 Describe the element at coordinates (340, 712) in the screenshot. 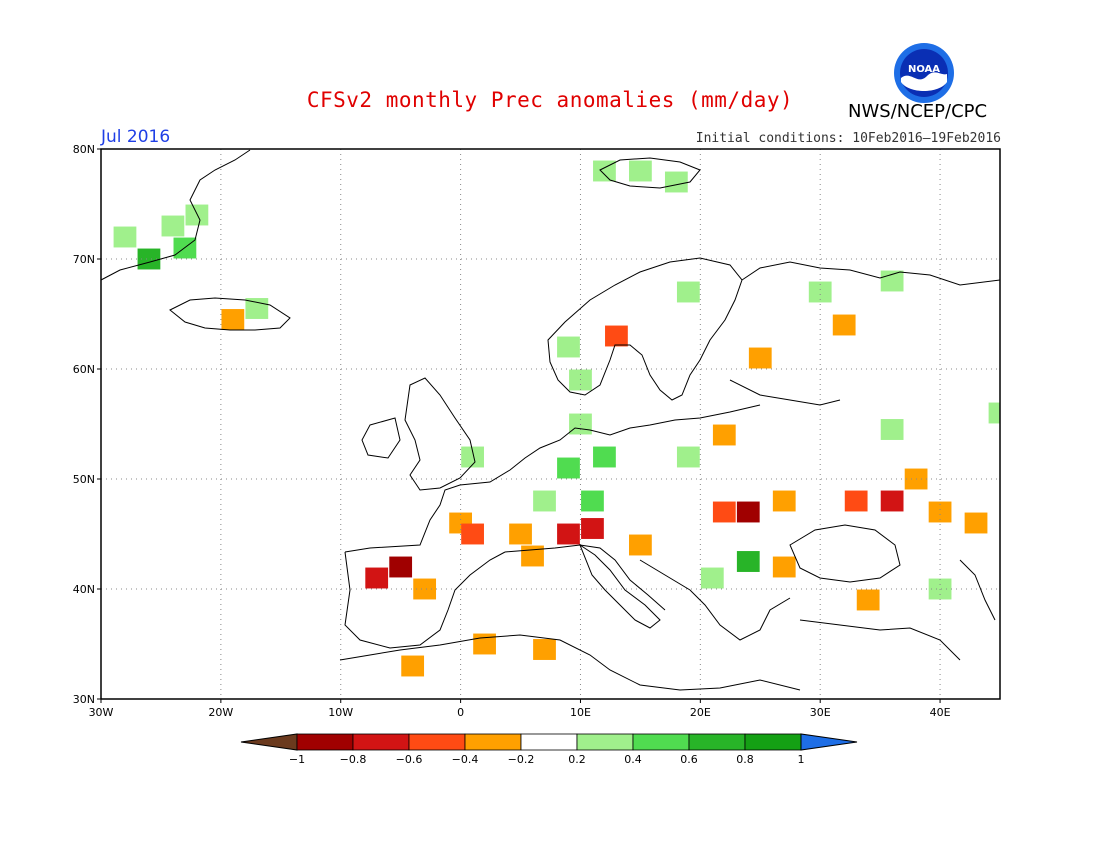

I see `longitude-tick-label: 10W` at that location.